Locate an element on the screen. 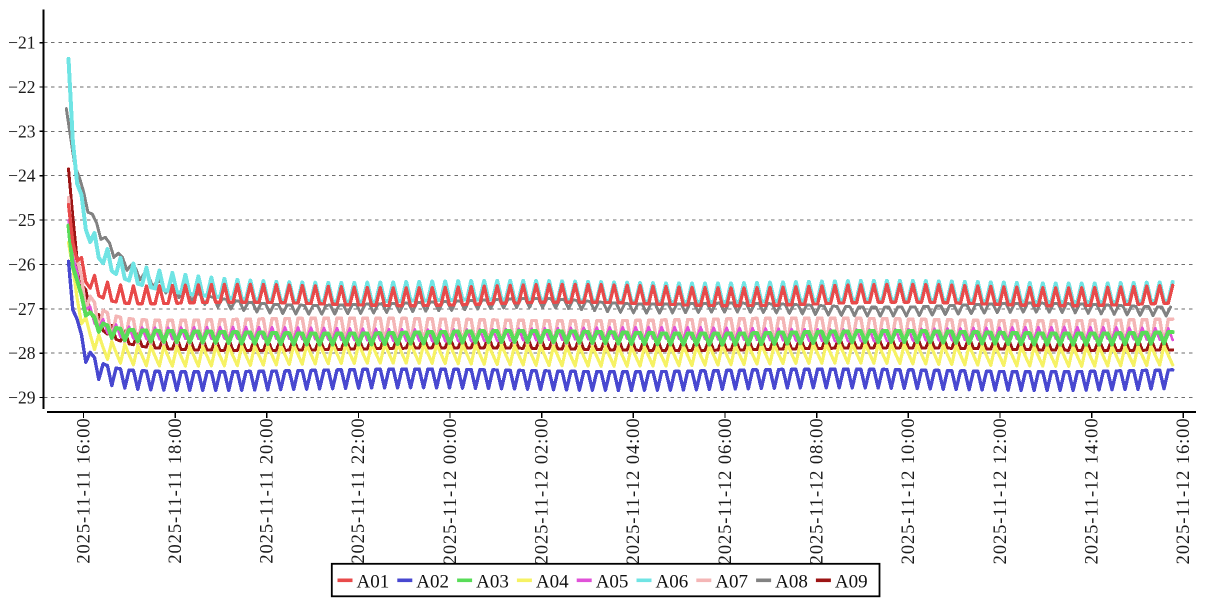 Image resolution: width=1207 pixels, height=605 pixels. svg-text: −21 is located at coordinates (21, 43).